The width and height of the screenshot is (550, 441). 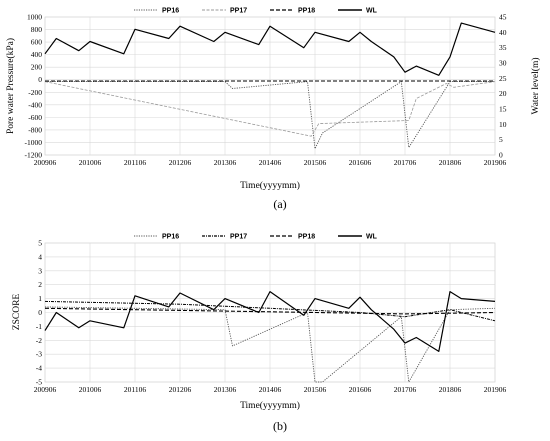 I want to click on y-tick-label: -400, so click(x=35, y=104).